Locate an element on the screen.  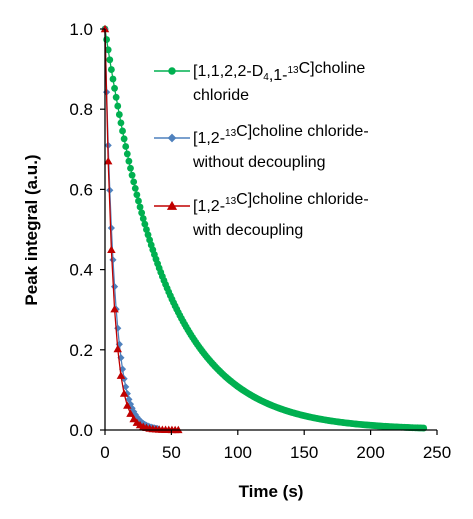
x-tick-label: 150 is located at coordinates (304, 452).